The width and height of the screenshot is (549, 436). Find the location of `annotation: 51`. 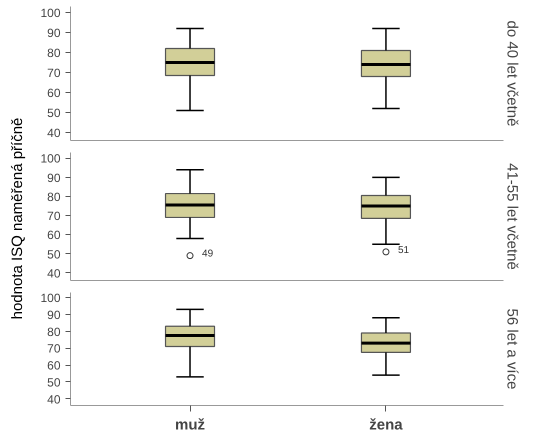

annotation: 51 is located at coordinates (404, 250).